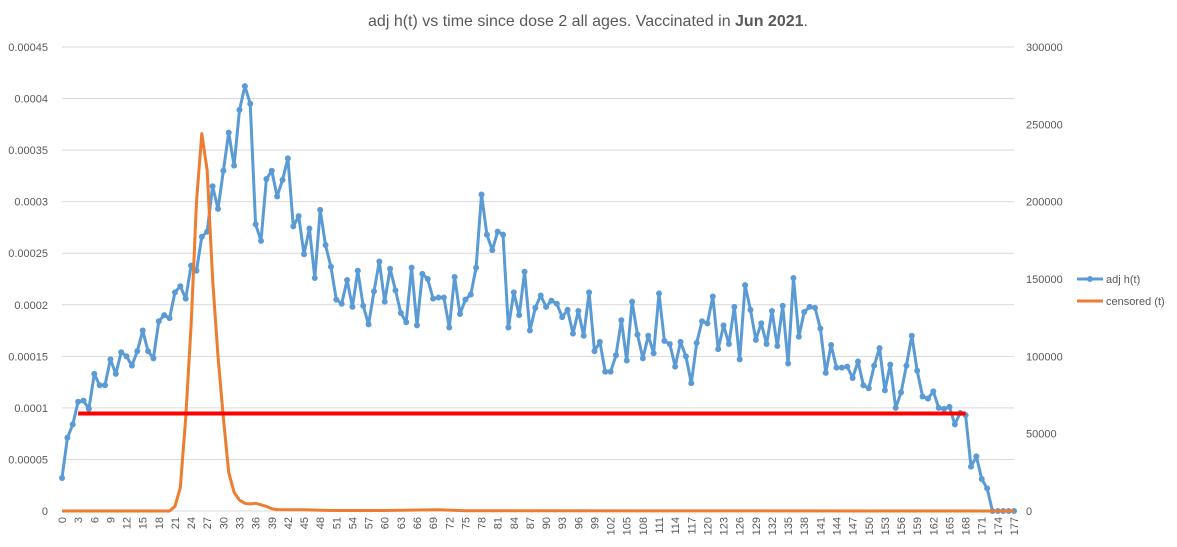 Image resolution: width=1177 pixels, height=547 pixels. I want to click on left-tick-label: 0.00015, so click(28, 357).